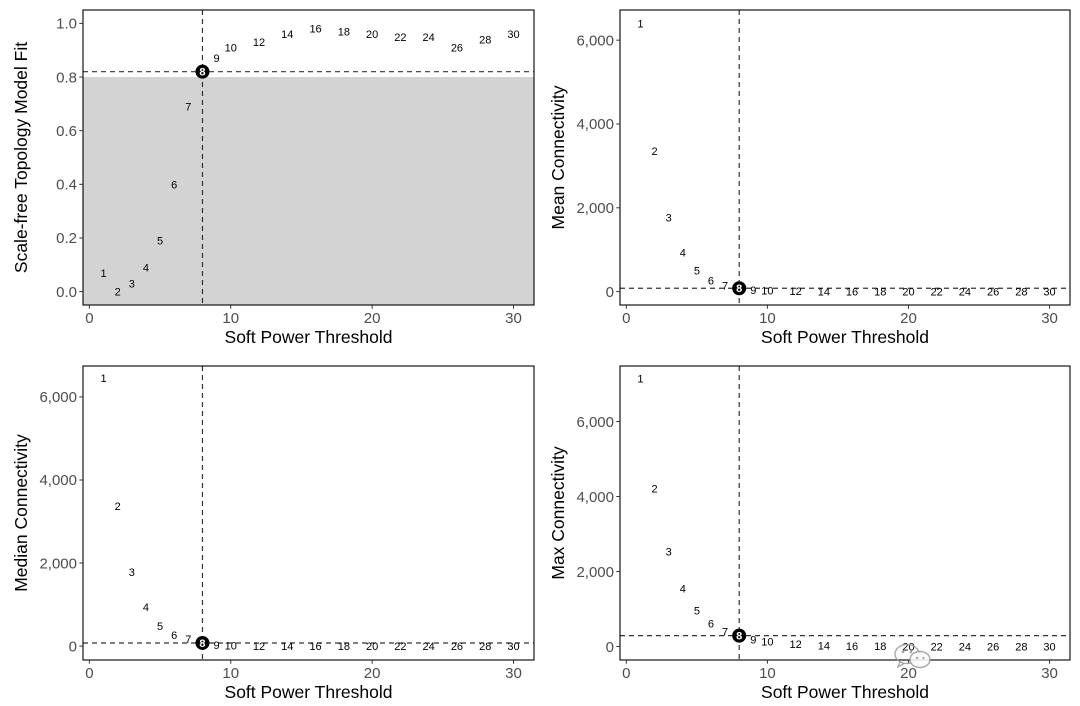 Image resolution: width=1080 pixels, height=706 pixels. I want to click on cutoff-point-label: 8, so click(739, 289).